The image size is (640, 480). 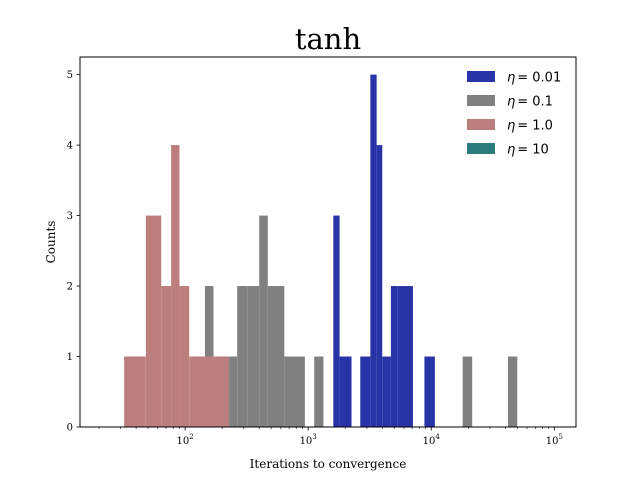 I want to click on chart-title: tanh, so click(x=328, y=39).